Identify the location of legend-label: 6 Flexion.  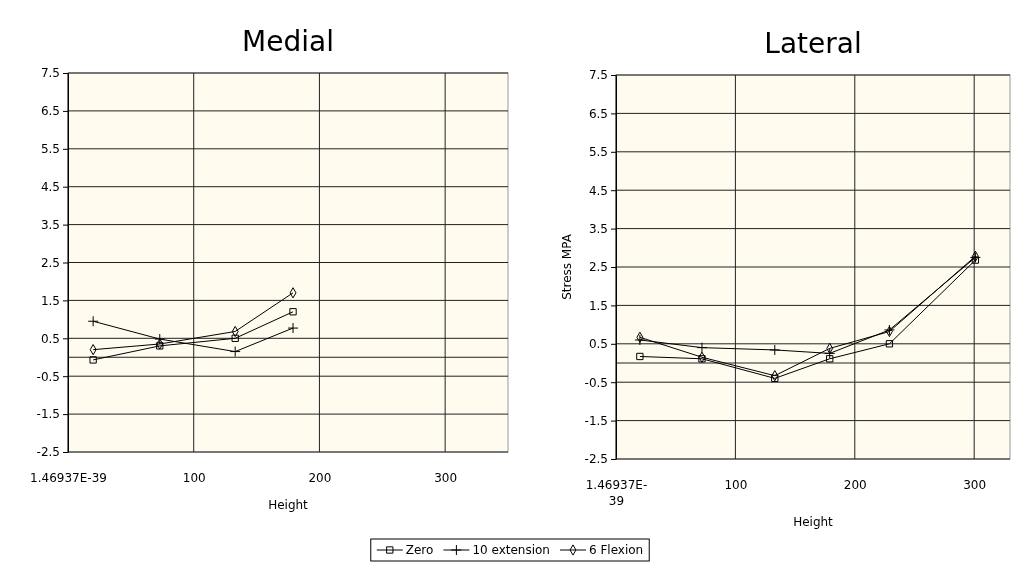
(616, 550).